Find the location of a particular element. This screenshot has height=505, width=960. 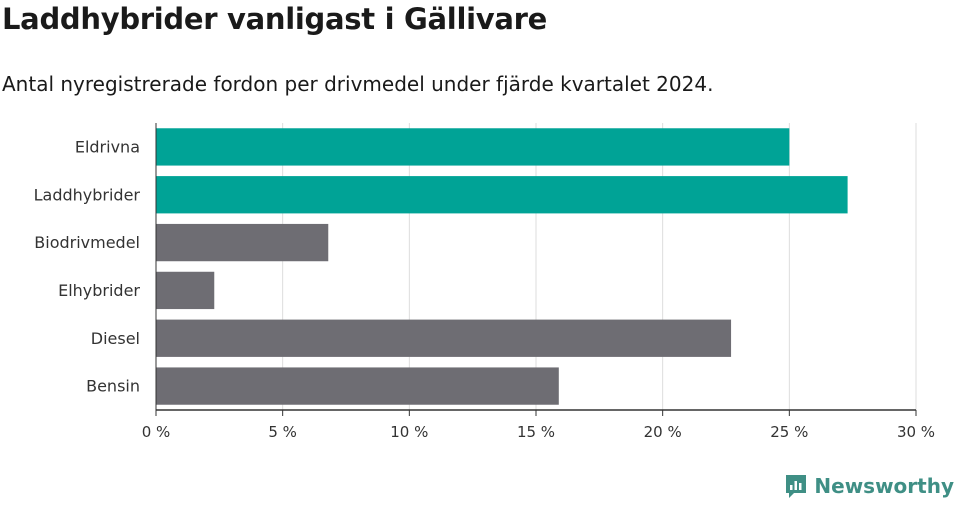

x-tick-label-3: 15 % is located at coordinates (536, 432).